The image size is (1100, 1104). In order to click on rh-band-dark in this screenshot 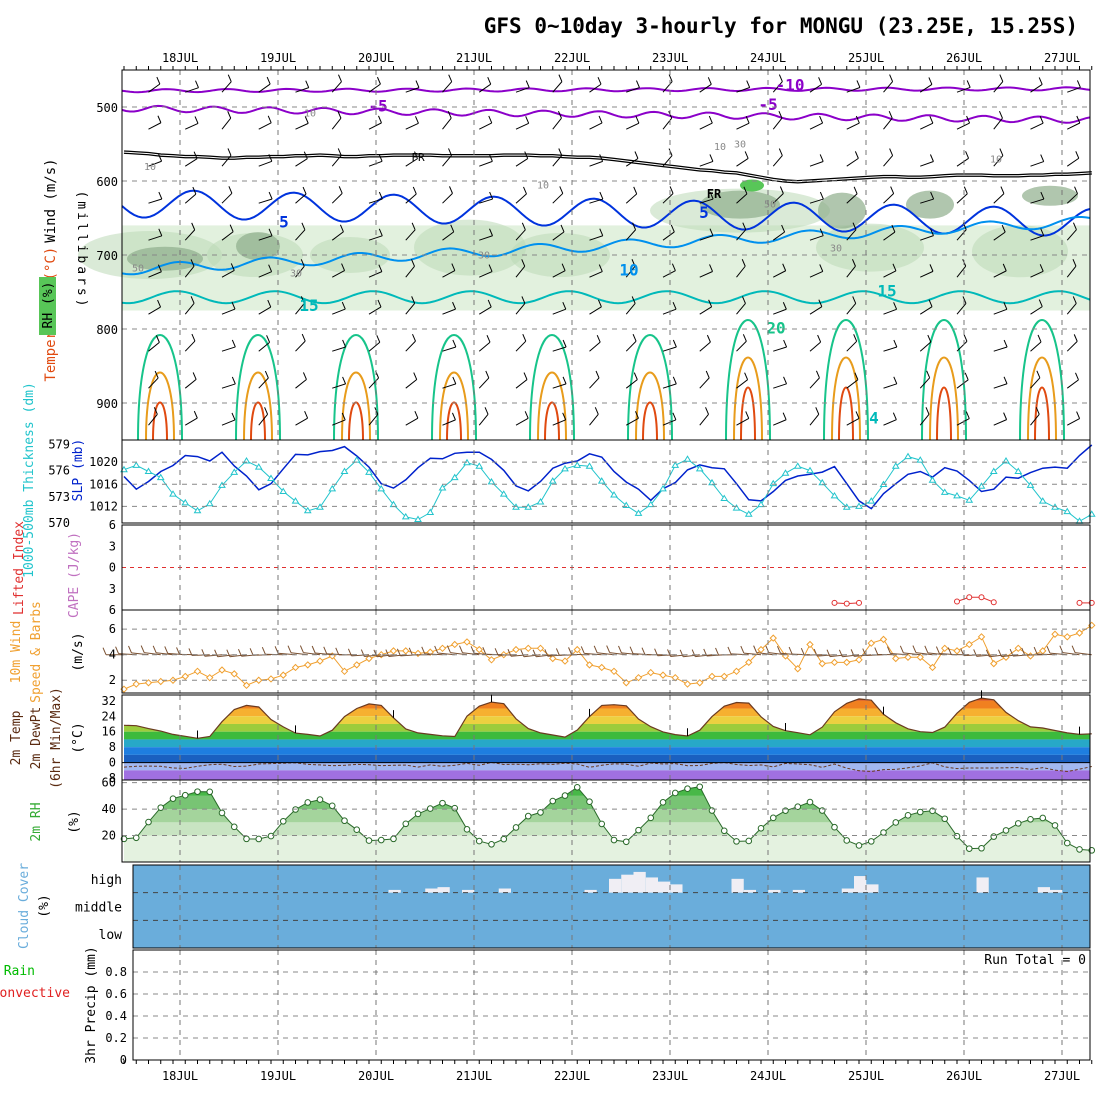, I will do `click(258, 246)`.